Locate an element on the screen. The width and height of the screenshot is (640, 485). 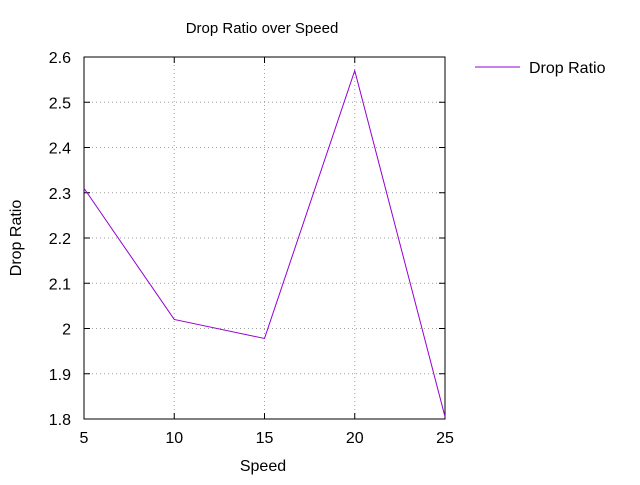
x-tick-label: 15 is located at coordinates (265, 438).